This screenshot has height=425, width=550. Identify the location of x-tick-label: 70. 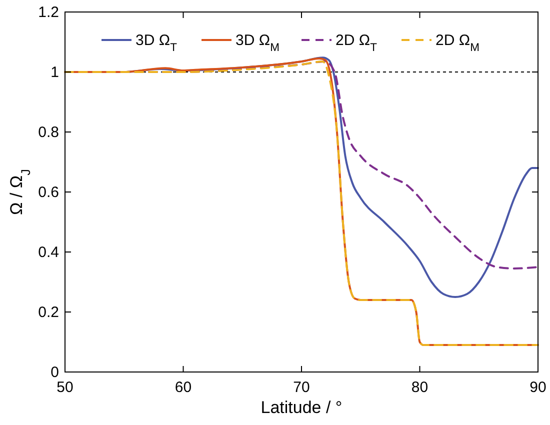
(301, 387).